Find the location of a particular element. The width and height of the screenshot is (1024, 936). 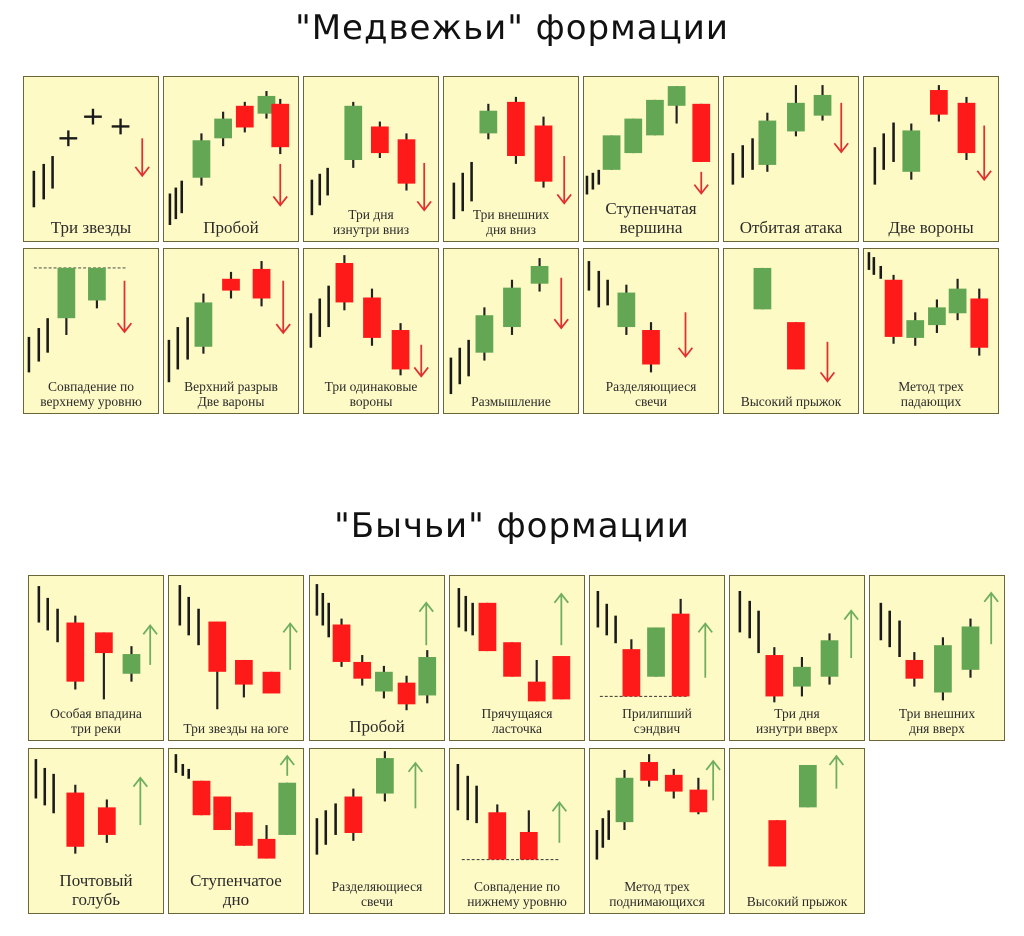

bearish-pattern-panel: Три звезды is located at coordinates (91, 159).